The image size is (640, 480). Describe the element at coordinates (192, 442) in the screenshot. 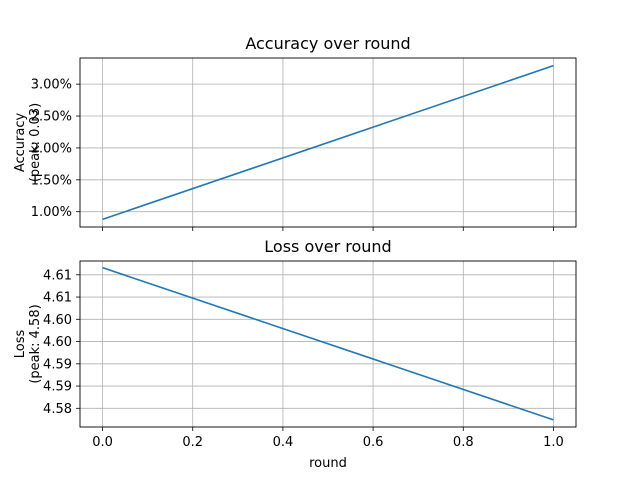

I see `x-tick-label: 0.2` at that location.